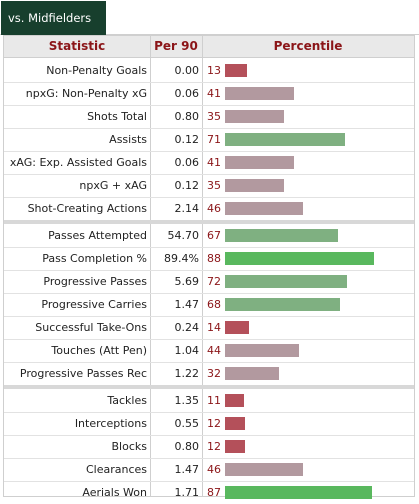  What do you see at coordinates (128, 139) in the screenshot?
I see `stat-label: Assists` at bounding box center [128, 139].